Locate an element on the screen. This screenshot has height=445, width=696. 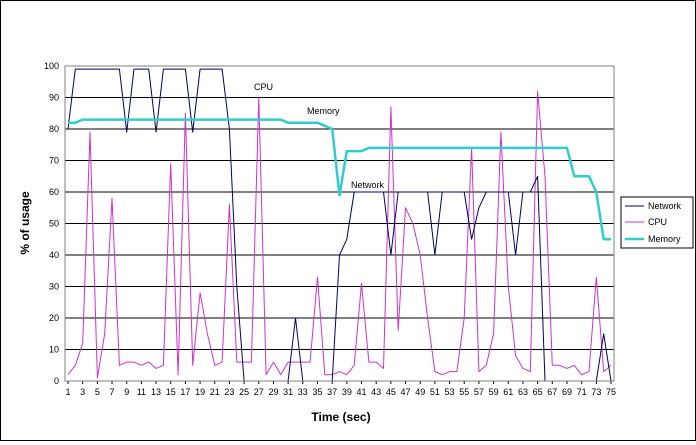
x-tick-label: 3 is located at coordinates (82, 392).